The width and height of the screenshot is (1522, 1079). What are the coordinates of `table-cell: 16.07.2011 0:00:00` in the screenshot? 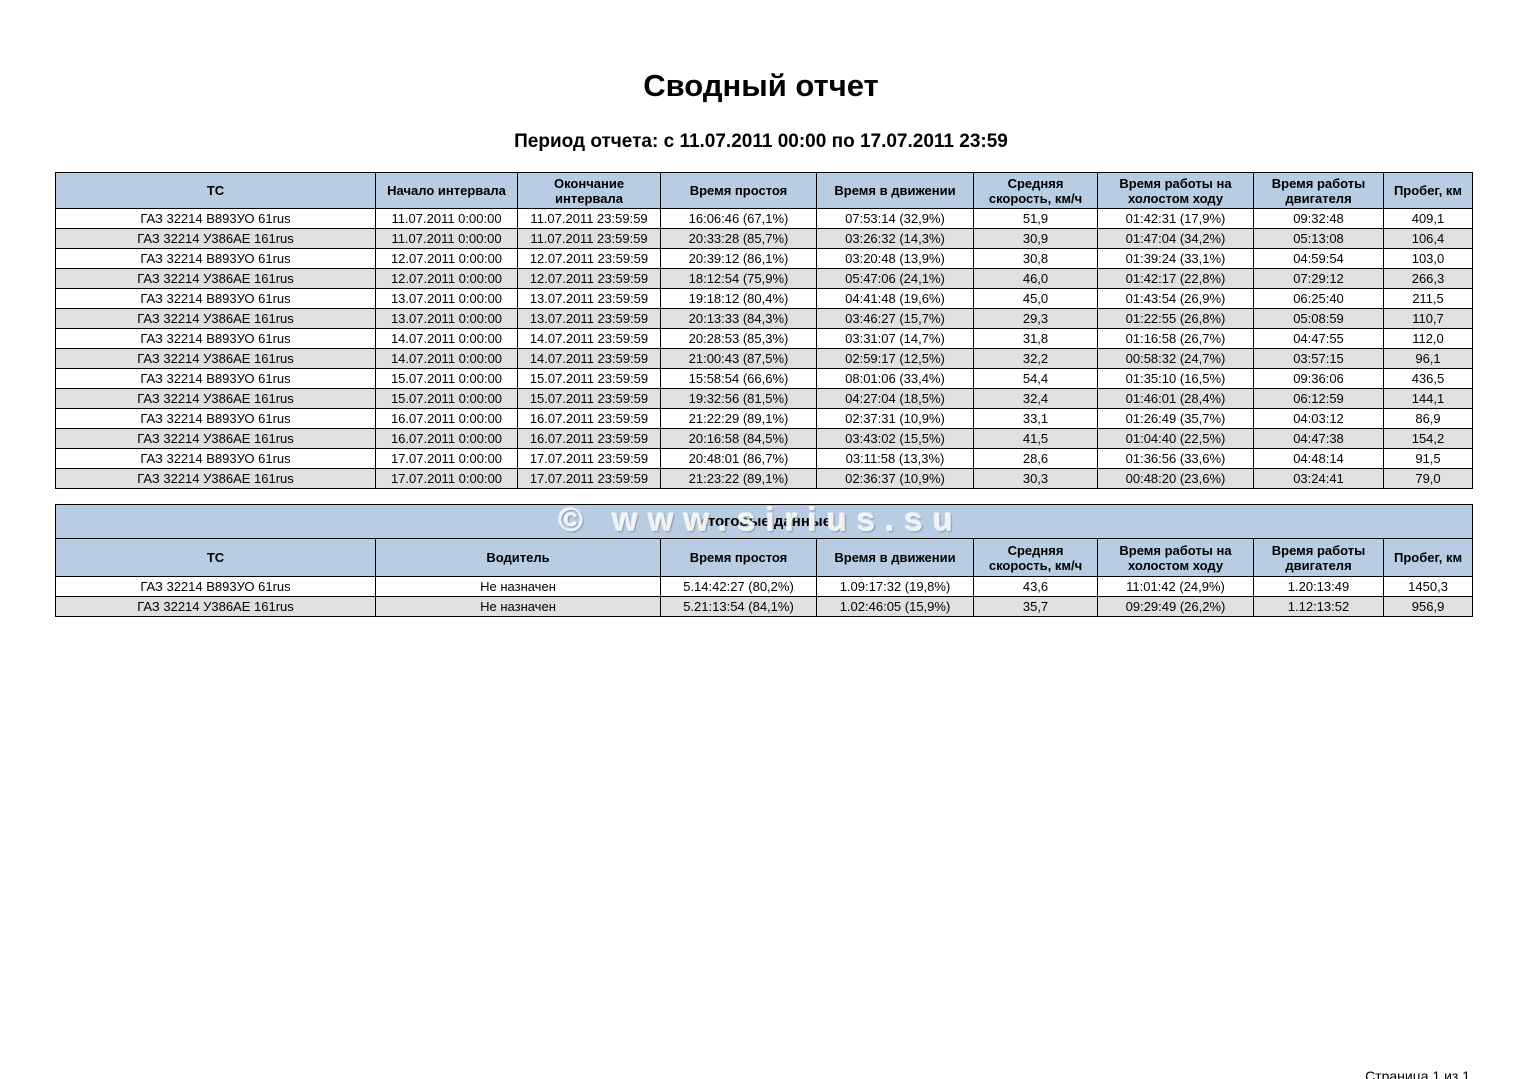 It's located at (446, 438).